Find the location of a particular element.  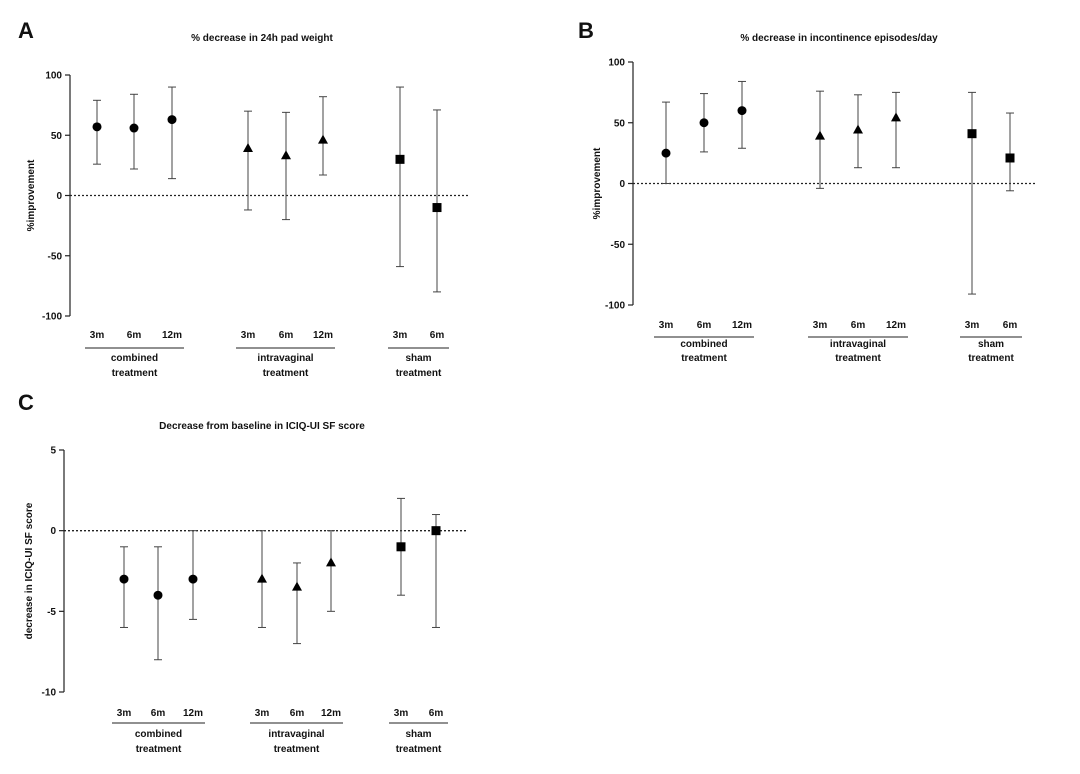

chart-title: % decrease in incontinence episodes/day is located at coordinates (839, 38).